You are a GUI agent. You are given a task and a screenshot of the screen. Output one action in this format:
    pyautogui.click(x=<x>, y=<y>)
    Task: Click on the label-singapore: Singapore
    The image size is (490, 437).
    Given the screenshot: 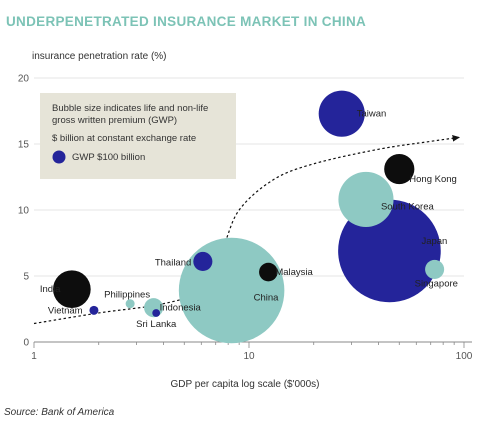 What is the action you would take?
    pyautogui.click(x=436, y=283)
    